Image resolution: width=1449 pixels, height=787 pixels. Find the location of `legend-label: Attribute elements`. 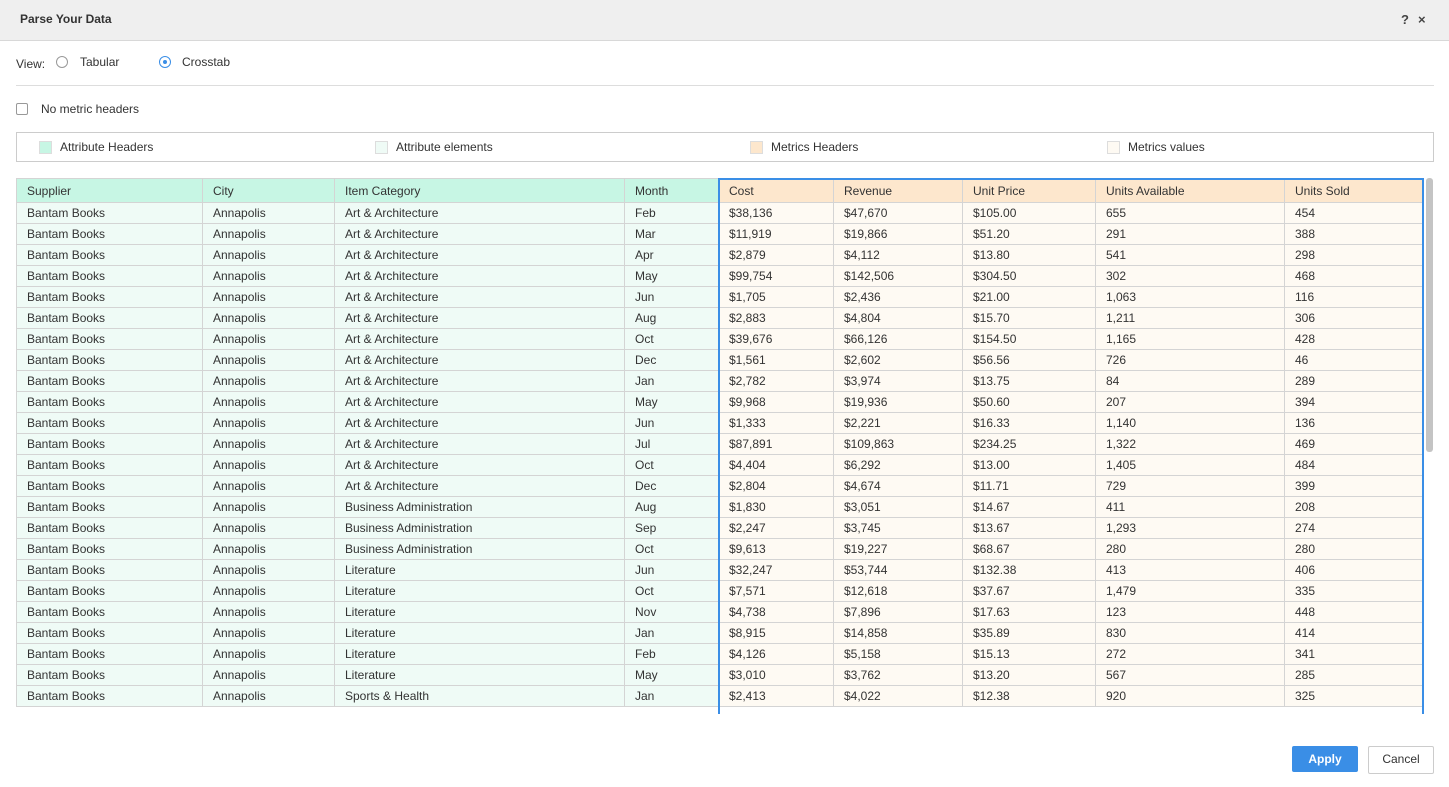

legend-label: Attribute elements is located at coordinates (444, 147).